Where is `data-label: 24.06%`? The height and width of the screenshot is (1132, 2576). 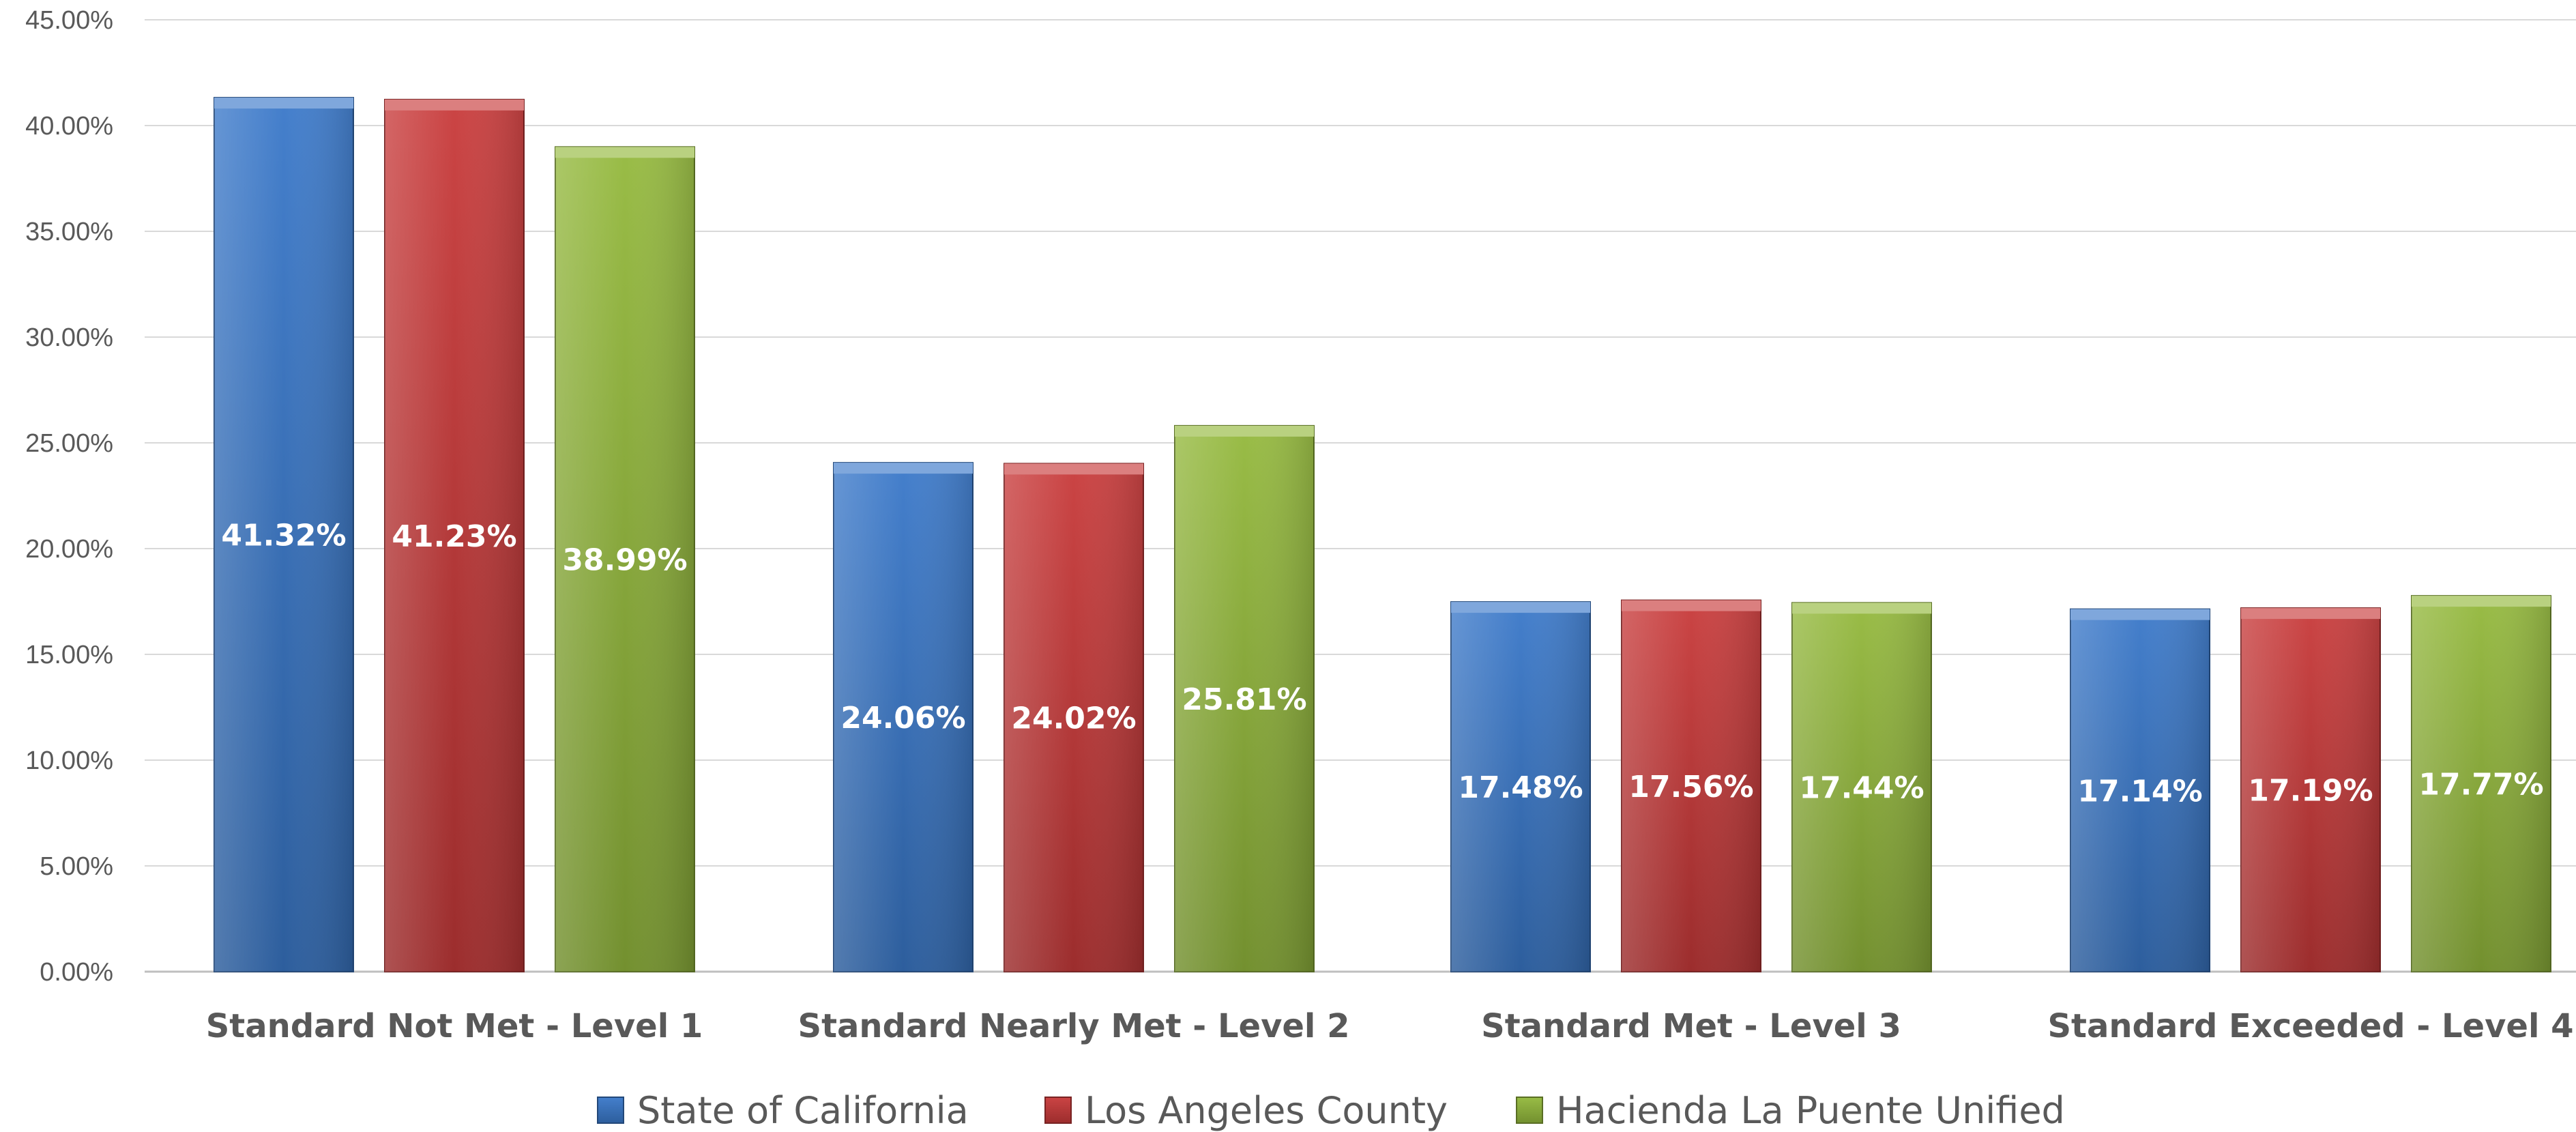 data-label: 24.06% is located at coordinates (902, 718).